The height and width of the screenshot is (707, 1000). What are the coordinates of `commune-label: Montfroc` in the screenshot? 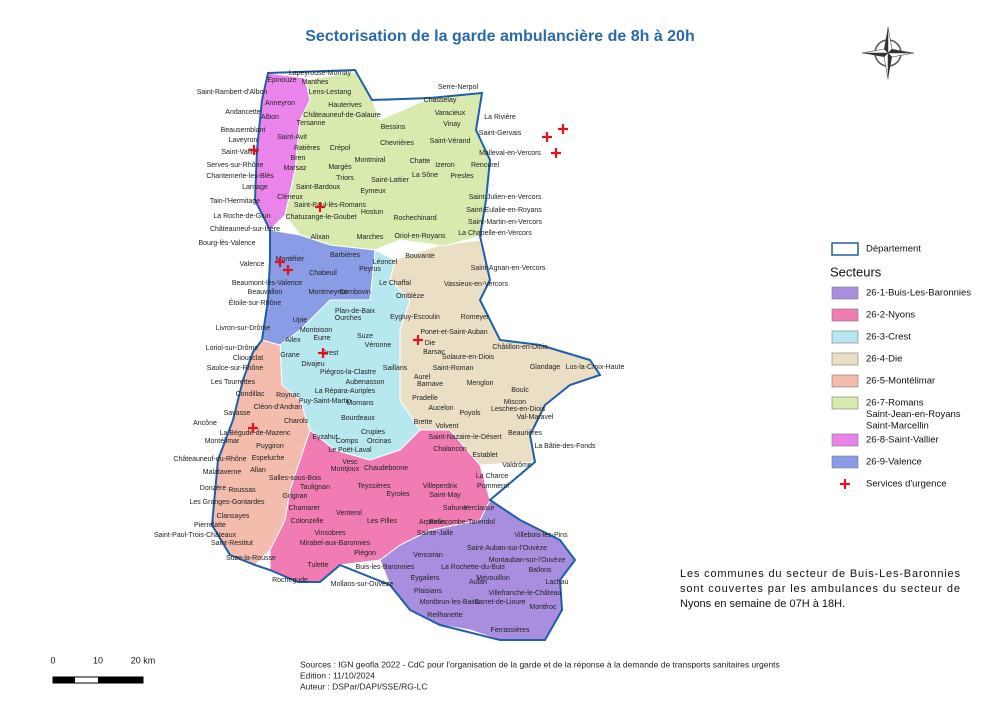 It's located at (543, 607).